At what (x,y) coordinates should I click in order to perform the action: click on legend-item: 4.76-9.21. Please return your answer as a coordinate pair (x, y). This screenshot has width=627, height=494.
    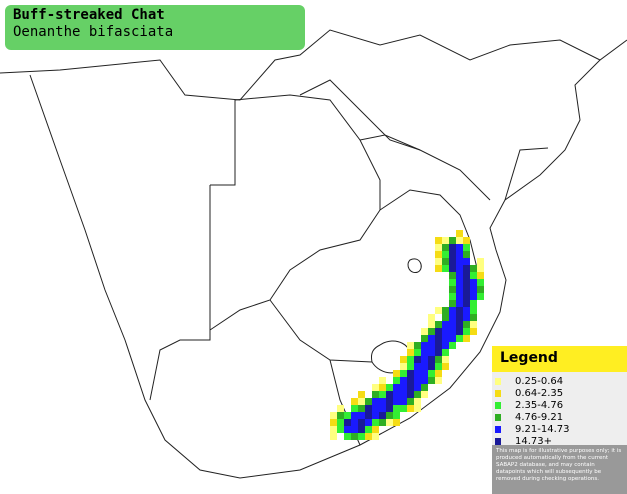
    Looking at the image, I should click on (559, 417).